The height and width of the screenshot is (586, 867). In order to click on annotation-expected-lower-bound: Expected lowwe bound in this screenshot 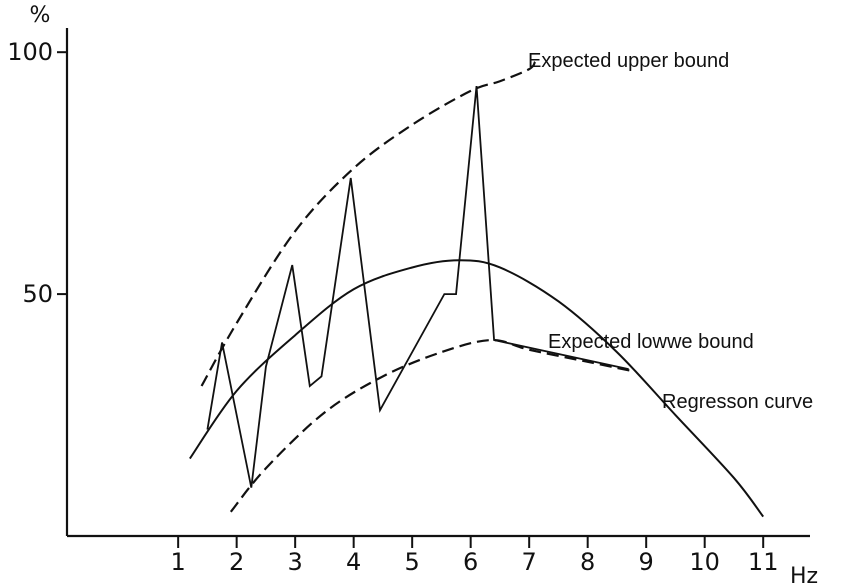, I will do `click(651, 342)`.